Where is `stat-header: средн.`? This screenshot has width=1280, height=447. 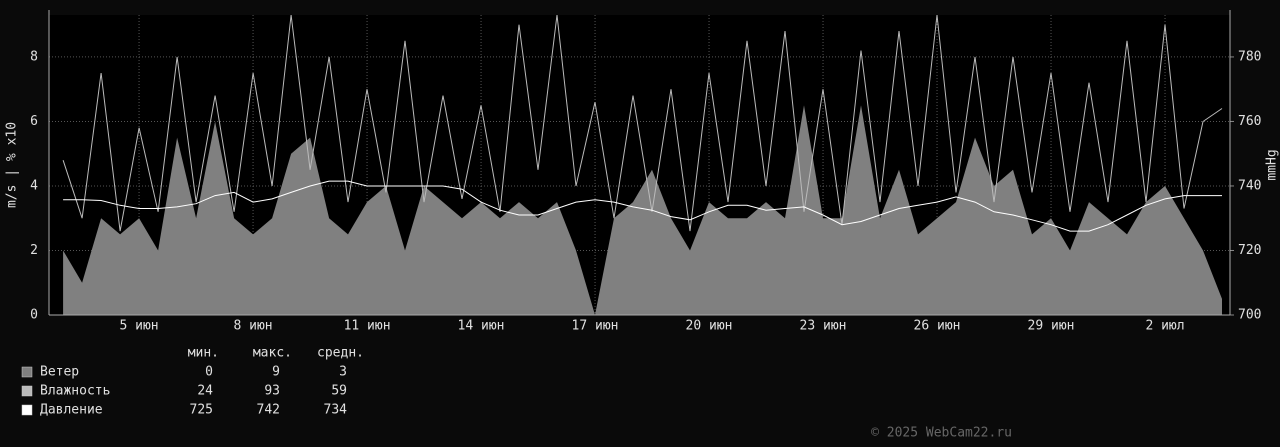
stat-header: средн. is located at coordinates (340, 353).